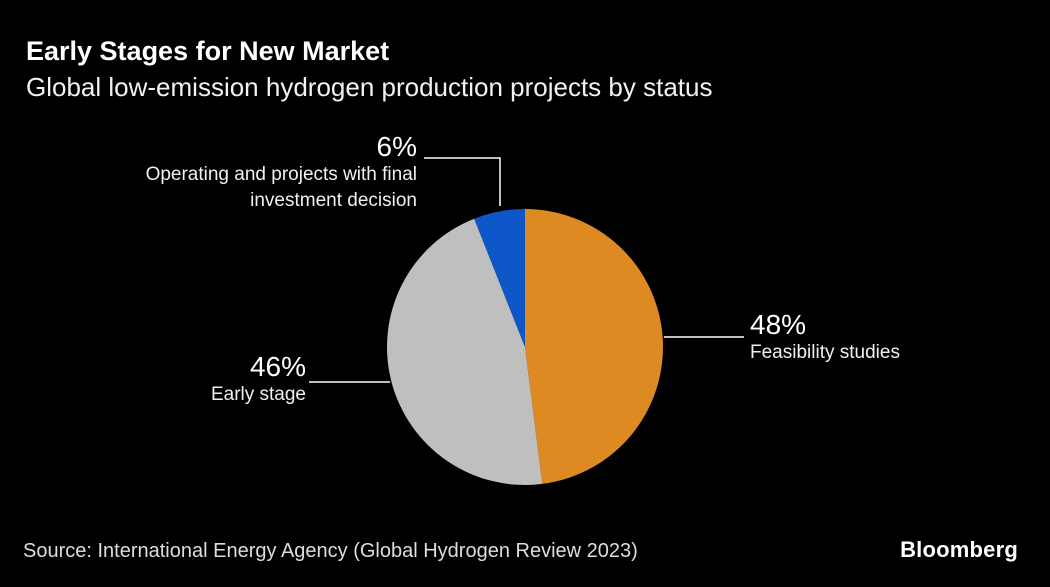 Image resolution: width=1050 pixels, height=587 pixels. What do you see at coordinates (462, 181) in the screenshot?
I see `leader-line-operating-fid` at bounding box center [462, 181].